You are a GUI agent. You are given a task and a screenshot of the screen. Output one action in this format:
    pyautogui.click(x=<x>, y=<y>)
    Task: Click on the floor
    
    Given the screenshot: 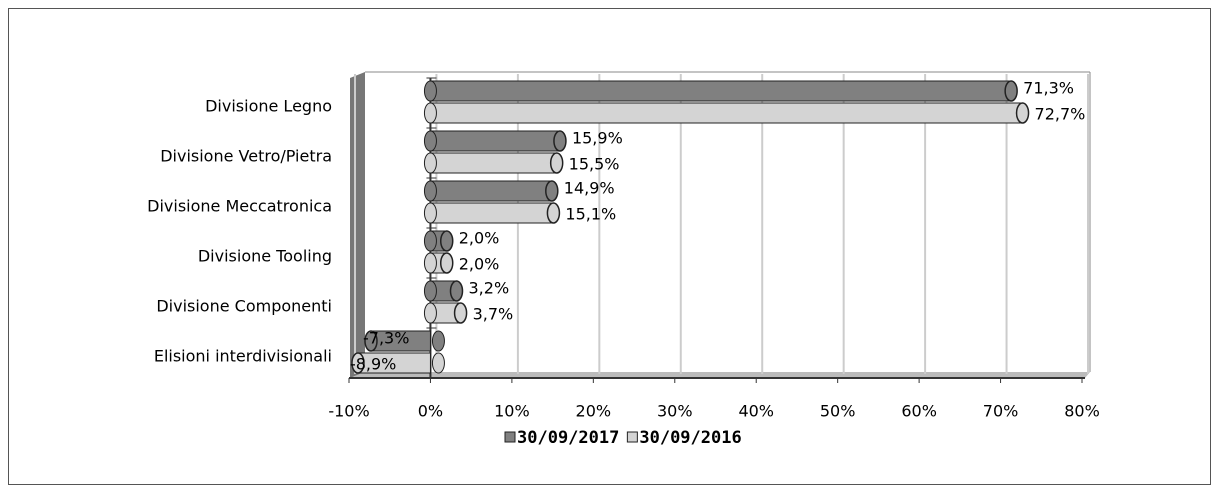 What is the action you would take?
    pyautogui.click(x=720, y=375)
    